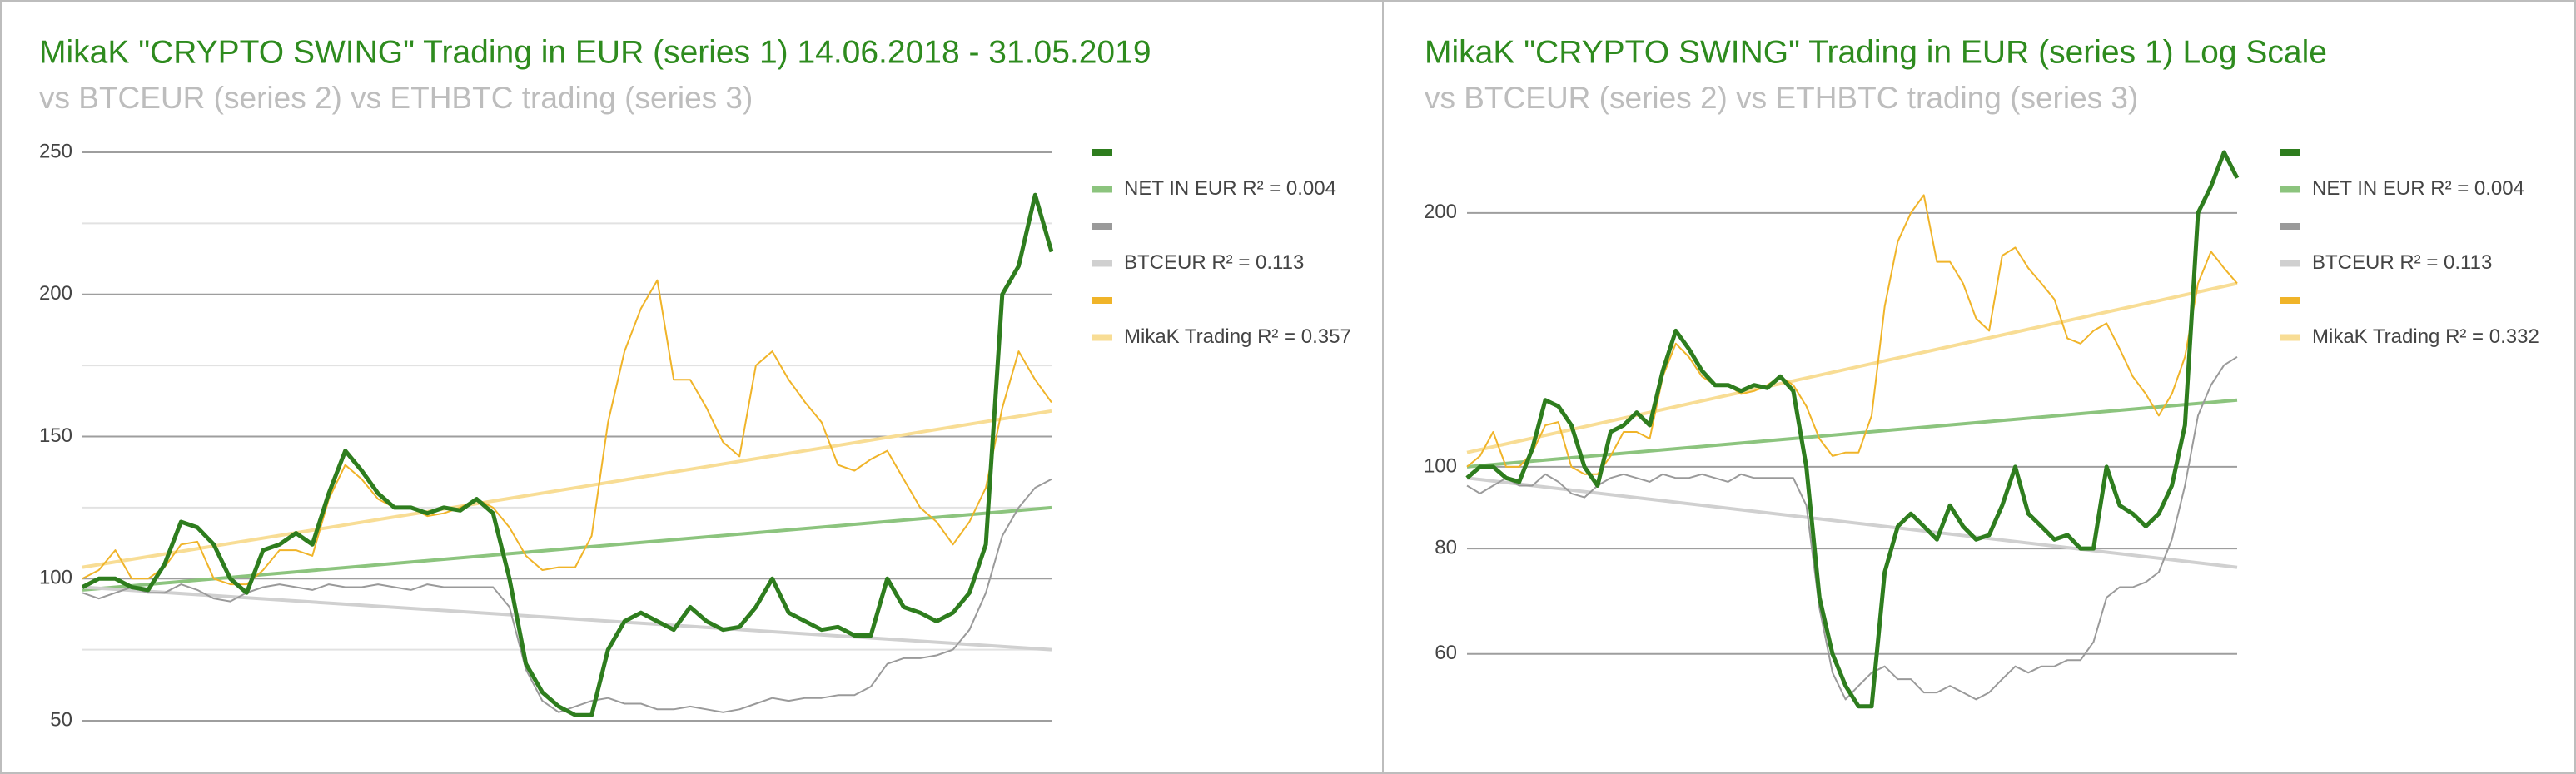 The image size is (2576, 774). What do you see at coordinates (61, 719) in the screenshot?
I see `y-tick-label: 50` at bounding box center [61, 719].